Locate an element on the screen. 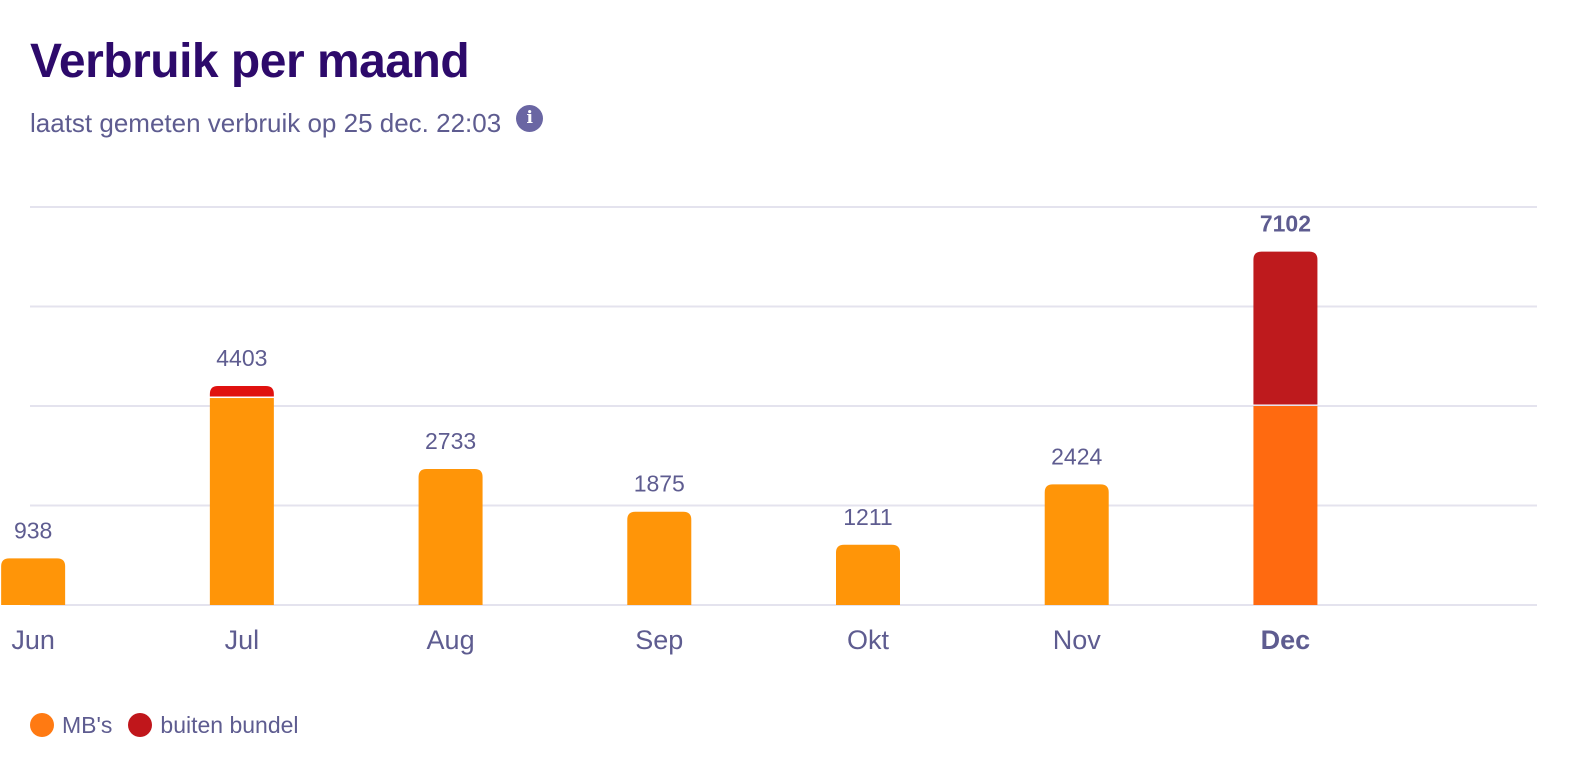 This screenshot has height=760, width=1576. x-tick-label: Jun is located at coordinates (33, 640).